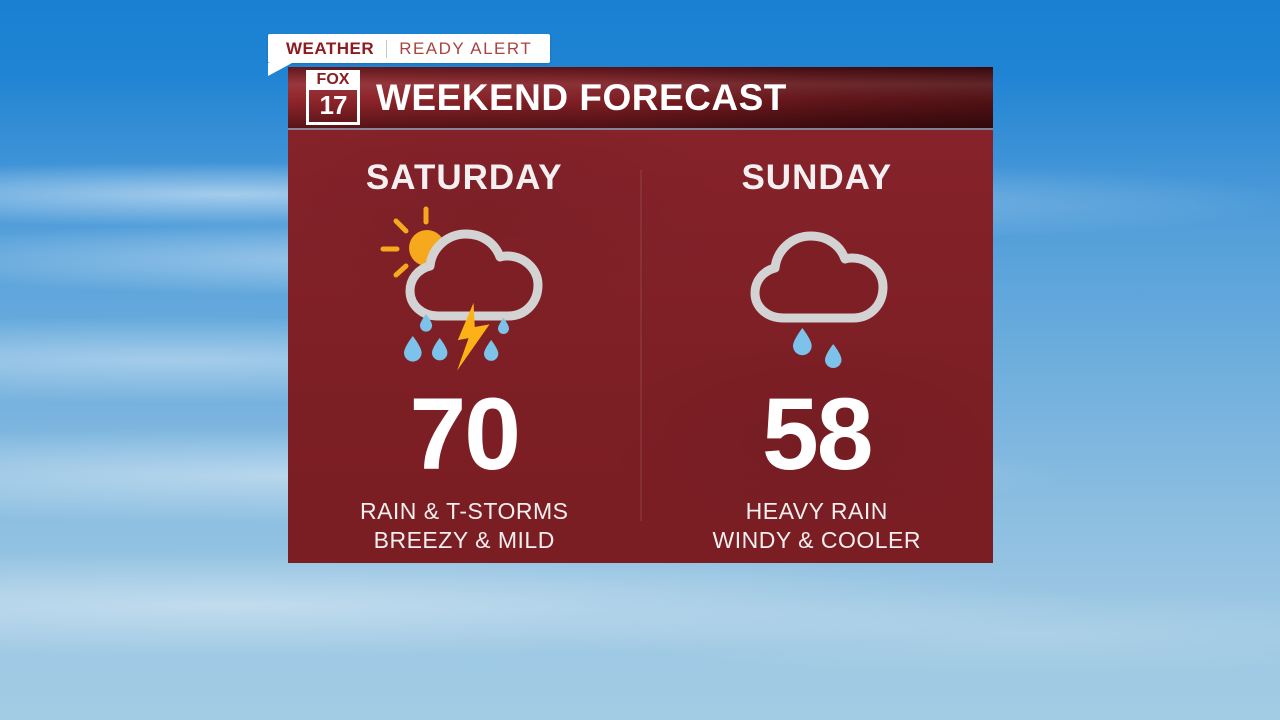  Describe the element at coordinates (333, 80) in the screenshot. I see `fox-logo-text: FOX` at that location.